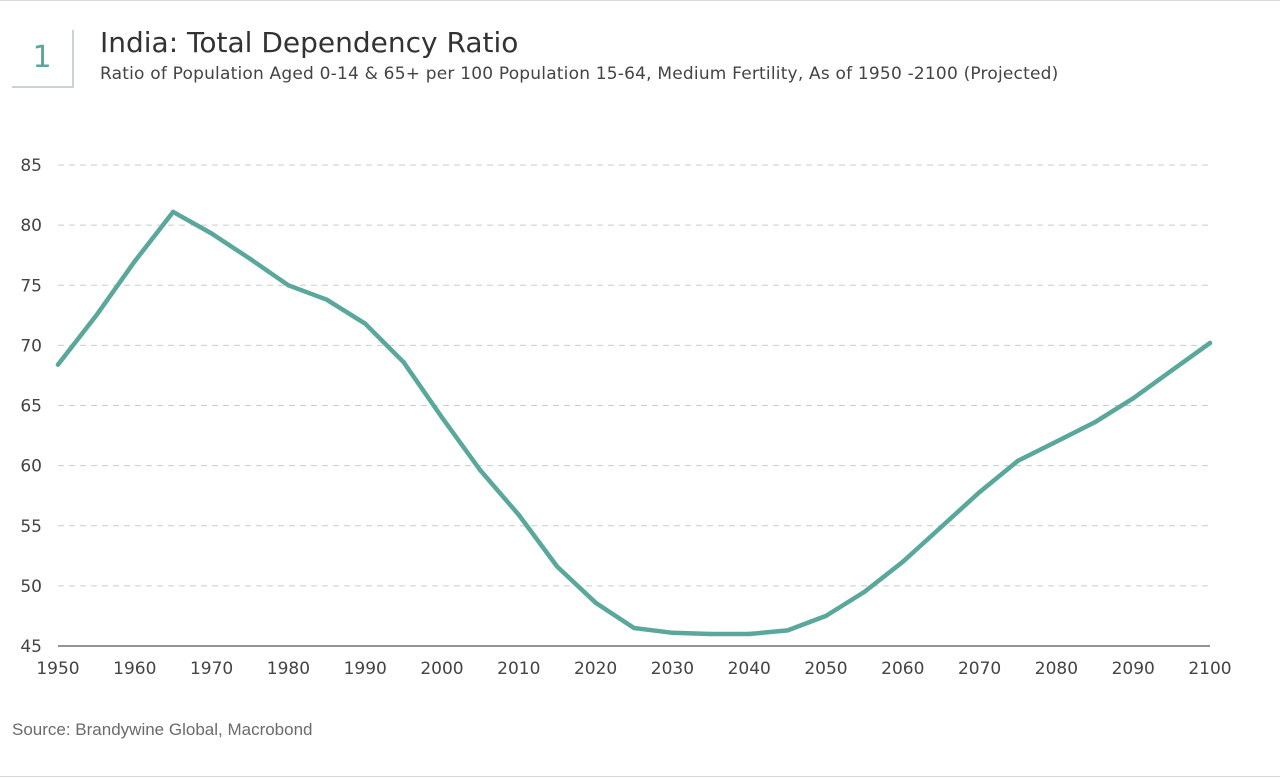 The width and height of the screenshot is (1280, 779). What do you see at coordinates (31, 166) in the screenshot?
I see `y-tick-label: 85` at bounding box center [31, 166].